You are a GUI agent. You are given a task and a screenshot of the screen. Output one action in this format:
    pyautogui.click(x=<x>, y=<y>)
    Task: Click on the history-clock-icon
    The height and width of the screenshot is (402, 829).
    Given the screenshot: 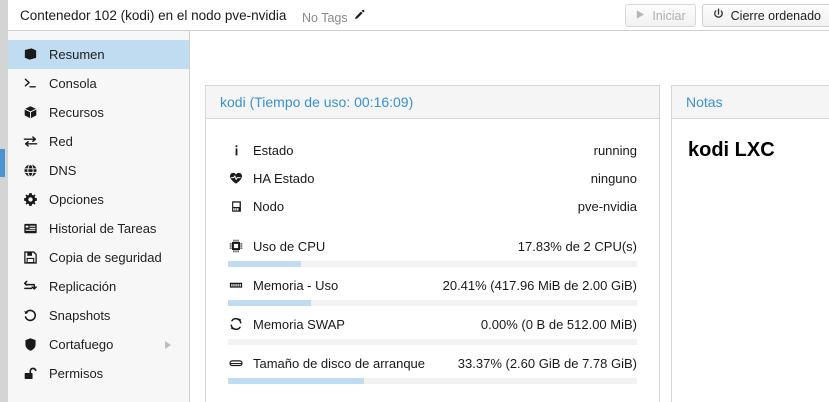 What is the action you would take?
    pyautogui.click(x=30, y=316)
    